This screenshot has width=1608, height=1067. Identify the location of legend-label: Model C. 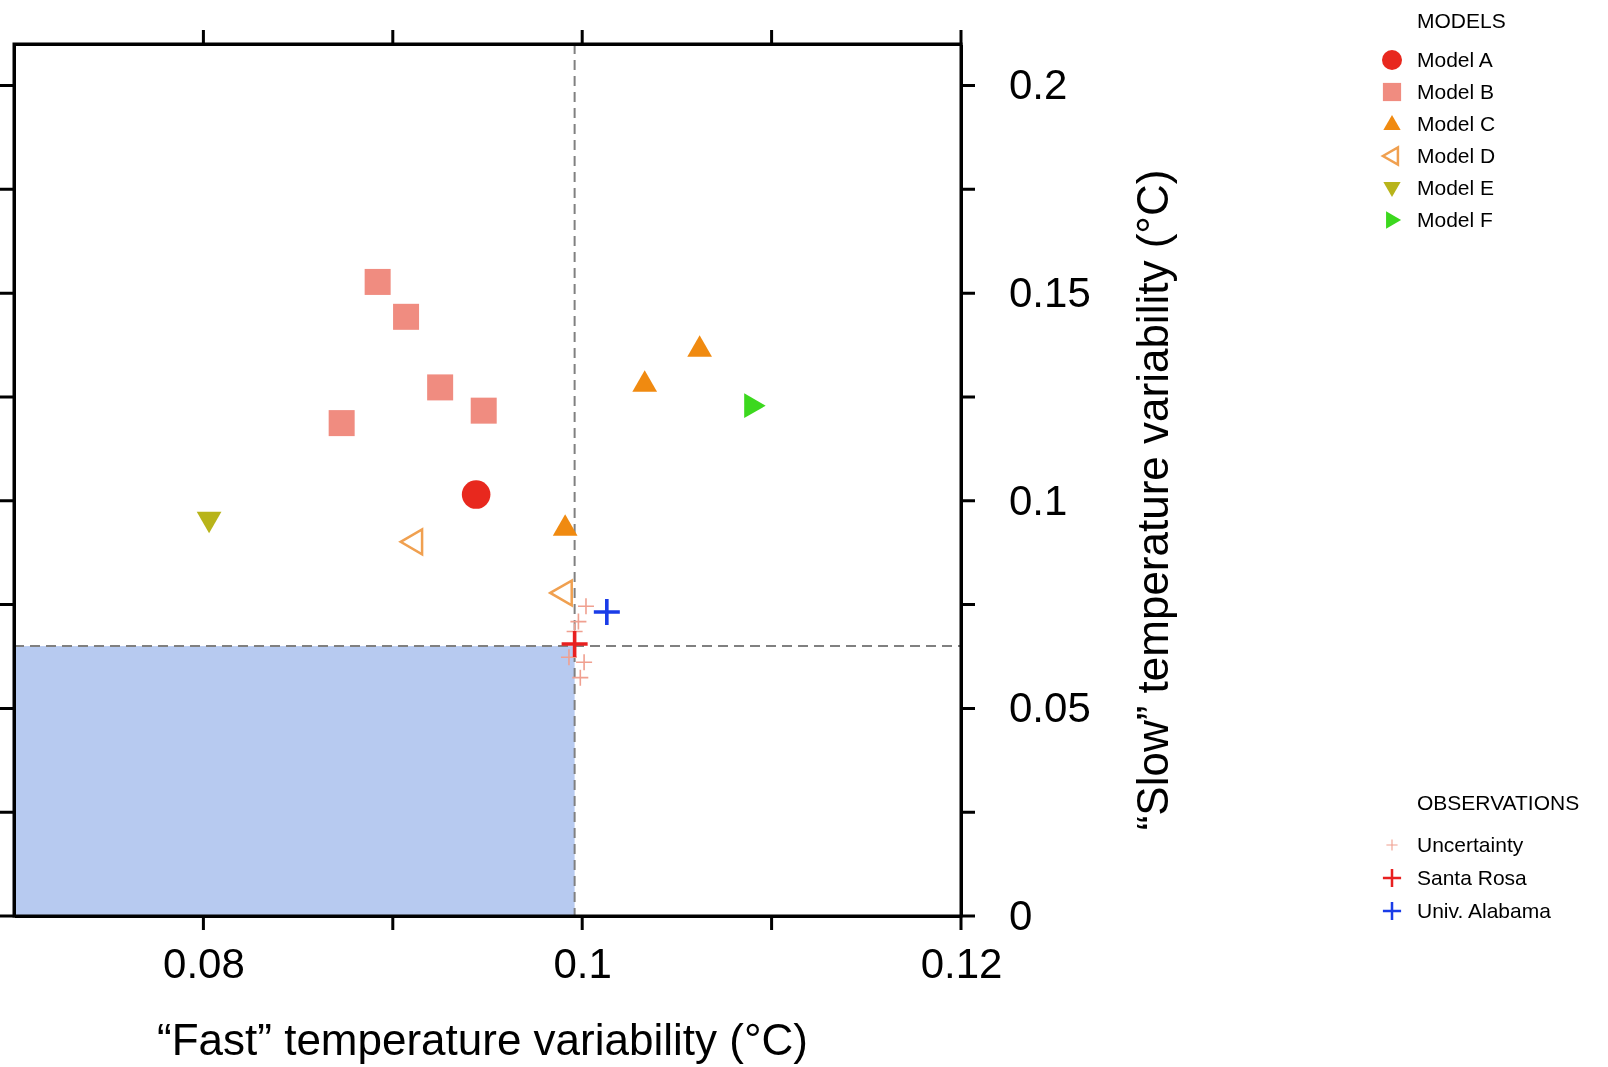
(1456, 124).